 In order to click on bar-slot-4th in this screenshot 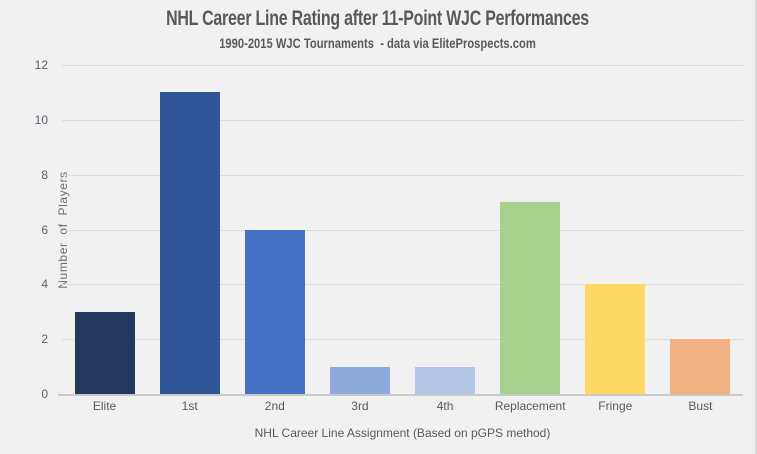, I will do `click(445, 229)`.